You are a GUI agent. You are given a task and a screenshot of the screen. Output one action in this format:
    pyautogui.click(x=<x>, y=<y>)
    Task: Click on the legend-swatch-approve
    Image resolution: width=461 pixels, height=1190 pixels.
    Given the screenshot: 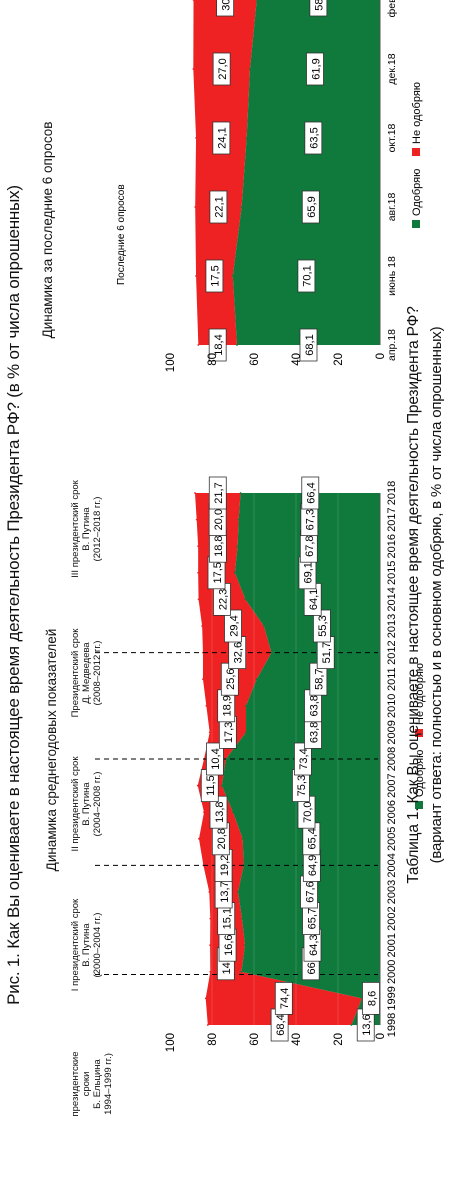 What is the action you would take?
    pyautogui.click(x=416, y=224)
    